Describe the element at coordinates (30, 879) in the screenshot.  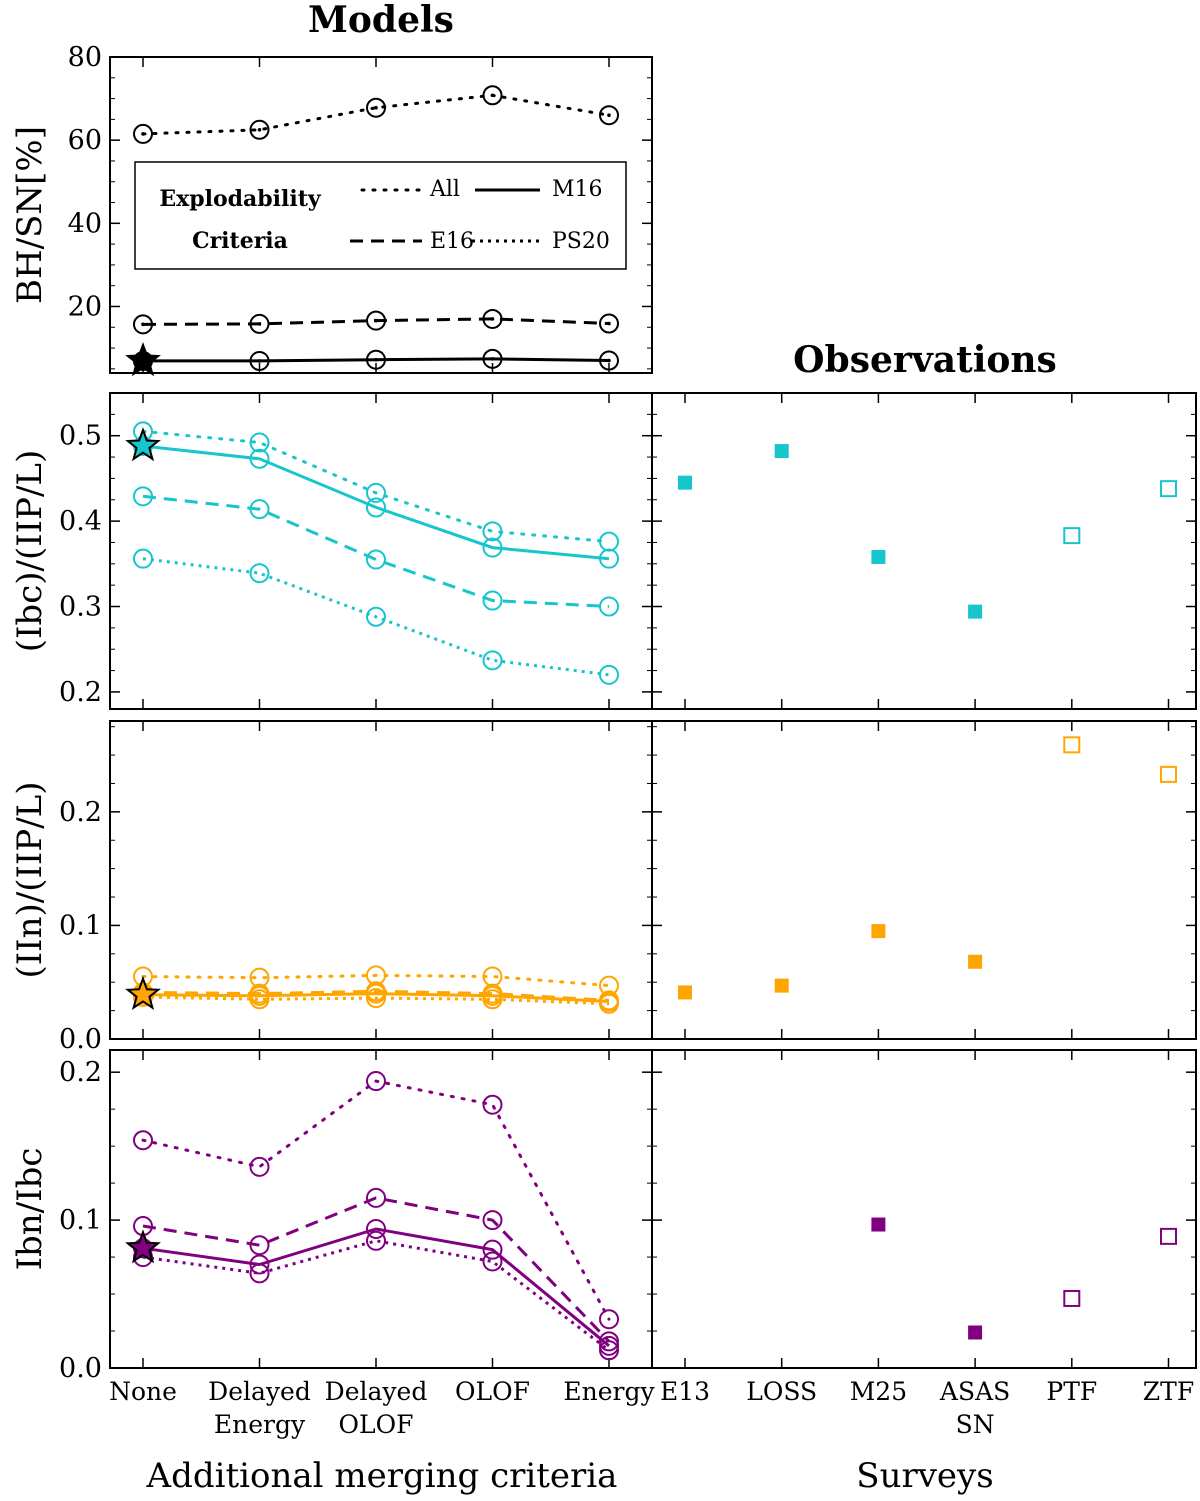
I see `y-axis-label-iin: (IIn)/(IIP/L)` at that location.